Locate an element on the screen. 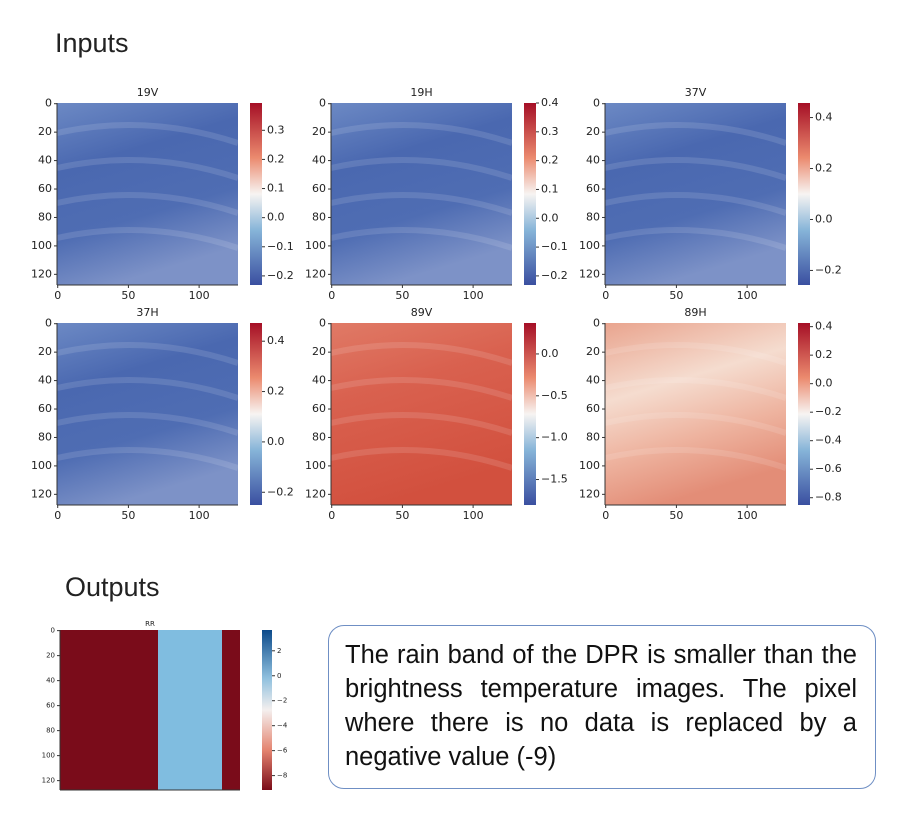 This screenshot has width=919, height=821. colorbar-label: −0.6 is located at coordinates (828, 468).